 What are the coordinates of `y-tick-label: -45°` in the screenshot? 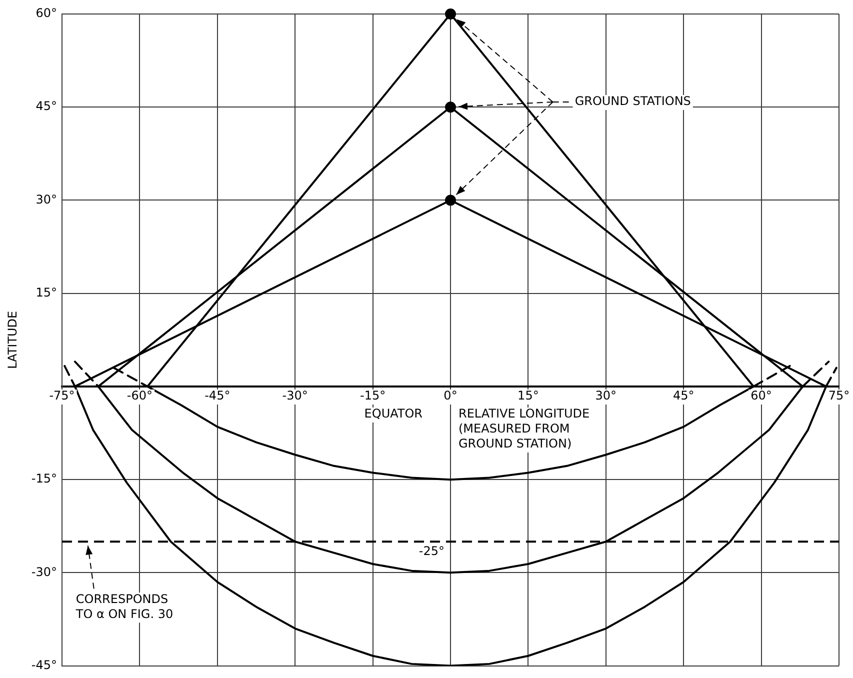 It's located at (44, 665).